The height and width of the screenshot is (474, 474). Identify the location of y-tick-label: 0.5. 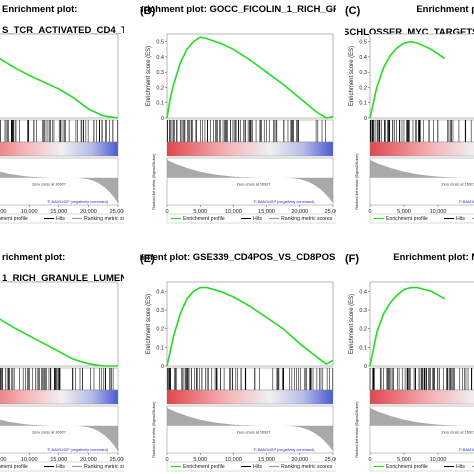
(160, 43).